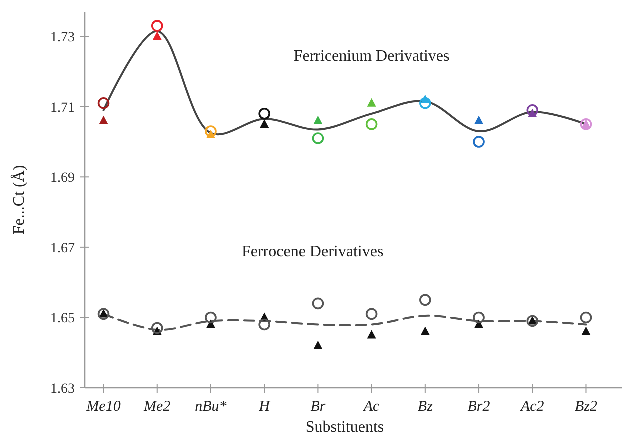 The height and width of the screenshot is (440, 622). Describe the element at coordinates (157, 407) in the screenshot. I see `x-tick-label: Me2` at that location.